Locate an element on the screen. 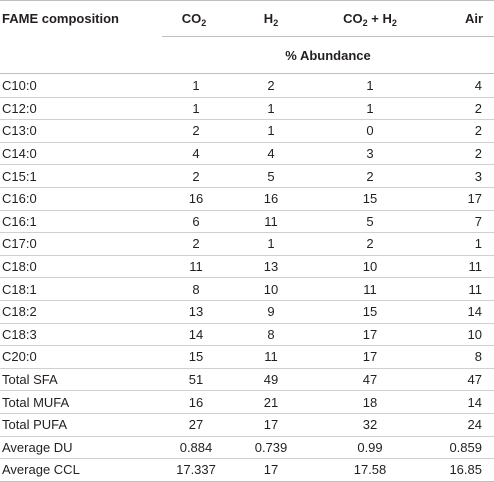  row-label: Average CCL is located at coordinates (81, 470).